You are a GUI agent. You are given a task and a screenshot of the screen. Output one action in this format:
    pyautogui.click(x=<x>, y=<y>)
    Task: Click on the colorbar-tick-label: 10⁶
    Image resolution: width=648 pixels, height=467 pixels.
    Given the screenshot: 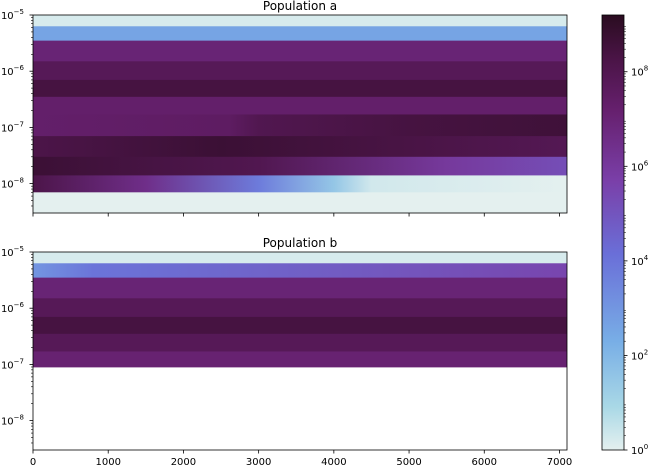 What is the action you would take?
    pyautogui.click(x=639, y=166)
    